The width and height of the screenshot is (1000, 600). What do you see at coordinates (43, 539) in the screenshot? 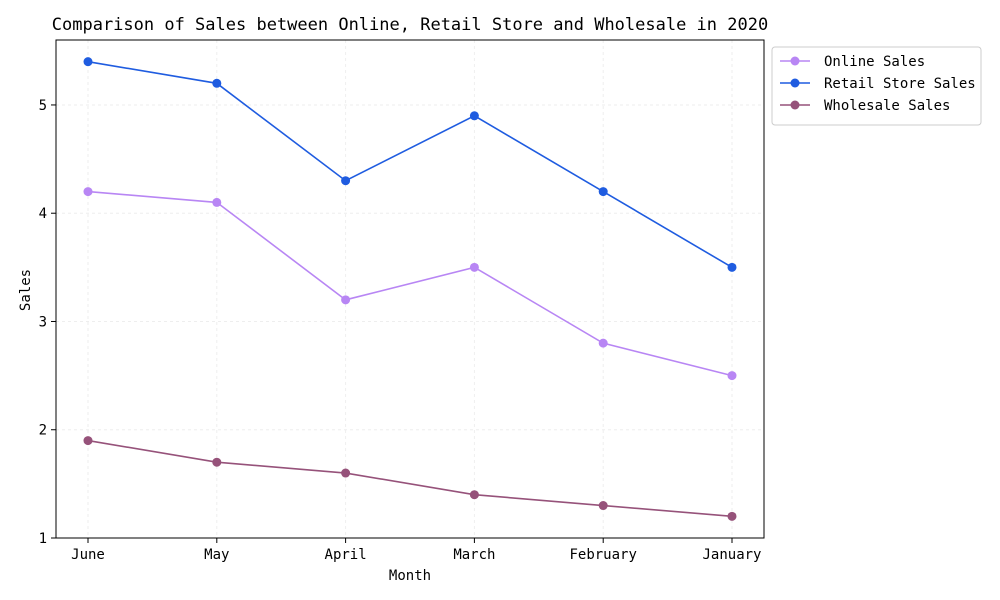
I see `y-tick-label: 1` at bounding box center [43, 539].